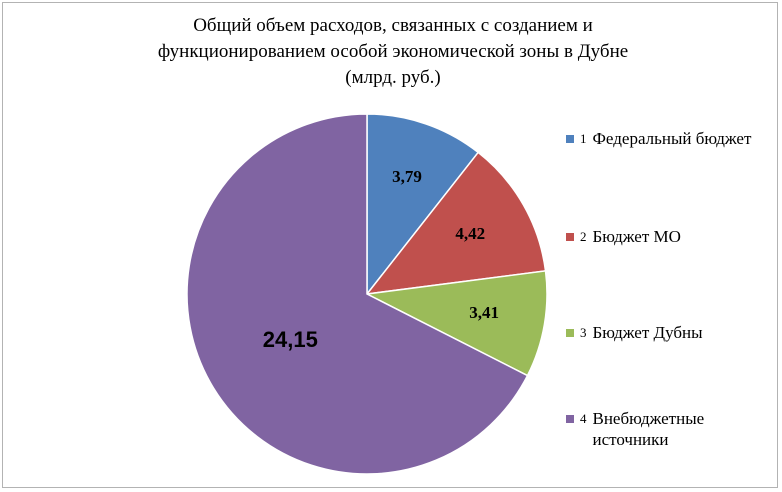 The image size is (782, 492). I want to click on legend-label-dubna: Бюджет Дубны, so click(647, 332).